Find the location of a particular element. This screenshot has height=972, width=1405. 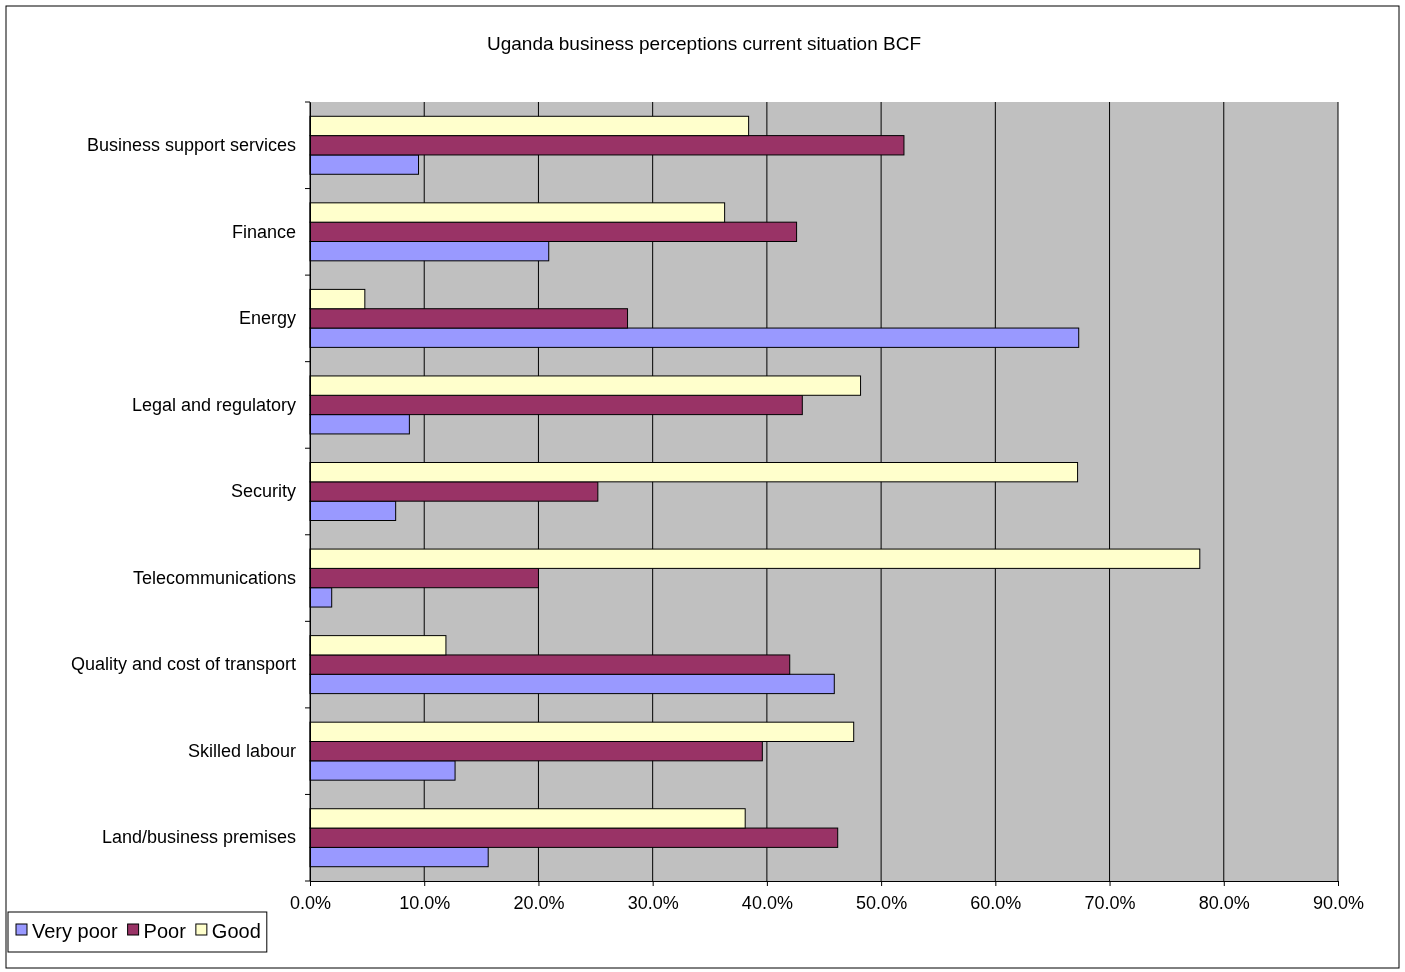

x-tick-label: 50.0% is located at coordinates (882, 902).